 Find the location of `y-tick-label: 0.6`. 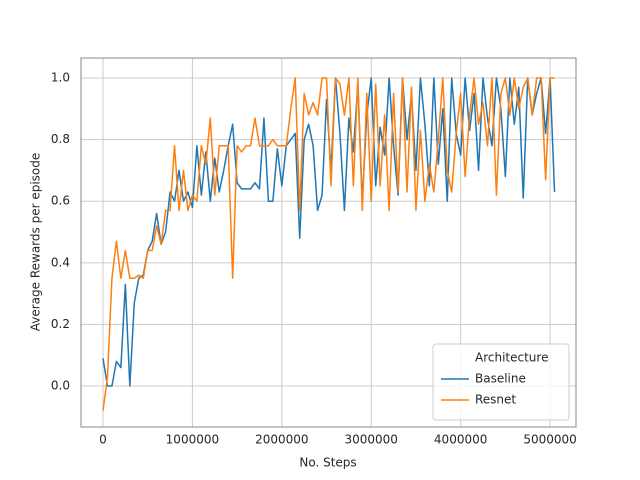

y-tick-label: 0.6 is located at coordinates (60, 201).